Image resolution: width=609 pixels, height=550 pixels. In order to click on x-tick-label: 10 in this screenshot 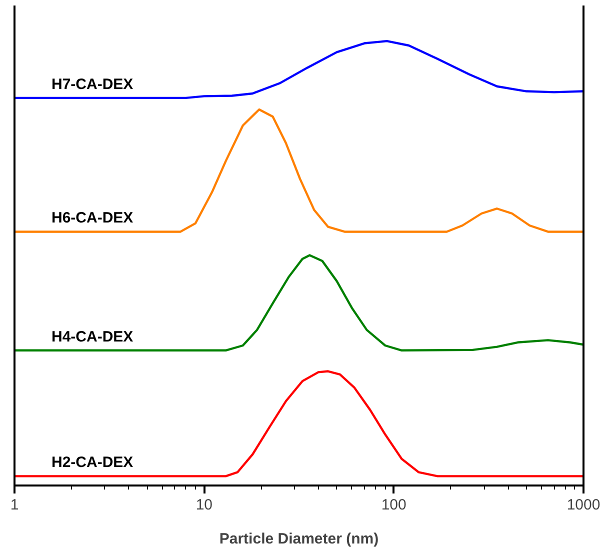, I will do `click(204, 505)`.